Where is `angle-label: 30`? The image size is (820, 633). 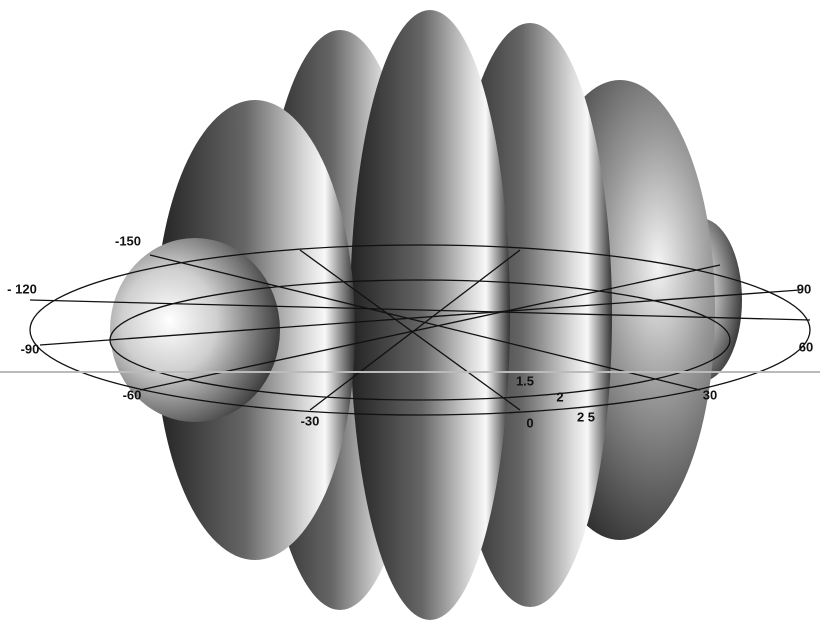 angle-label: 30 is located at coordinates (710, 394).